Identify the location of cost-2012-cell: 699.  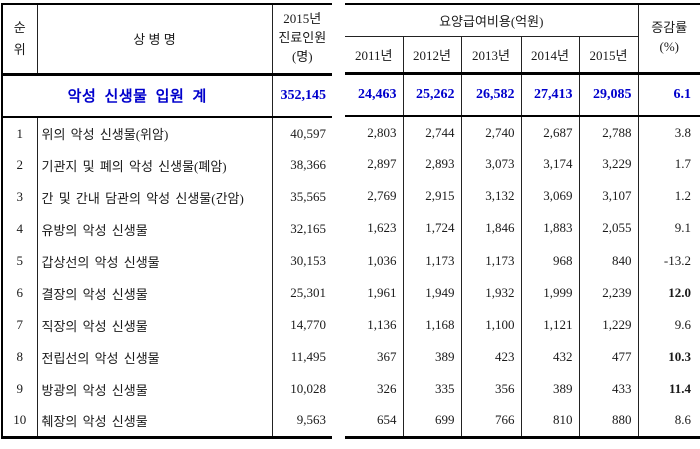
(432, 420).